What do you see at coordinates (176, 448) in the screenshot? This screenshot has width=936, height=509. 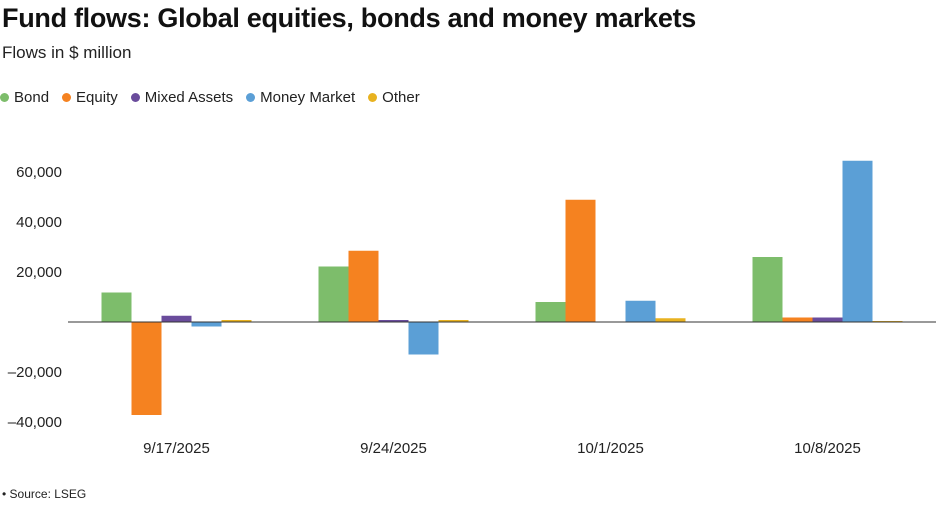 I see `x-category-label: 9/17/2025` at bounding box center [176, 448].